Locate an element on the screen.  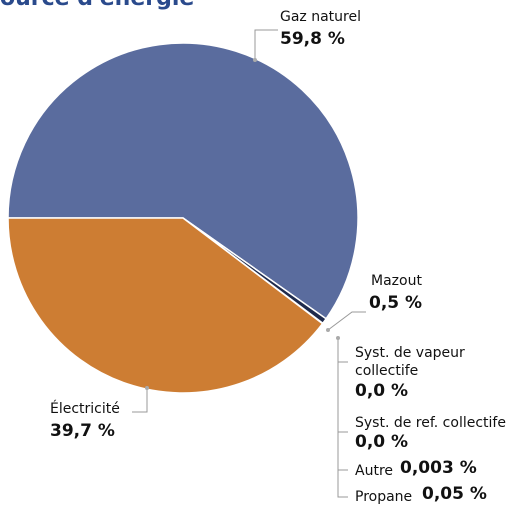
slice-value: 0,05 % is located at coordinates (454, 494).